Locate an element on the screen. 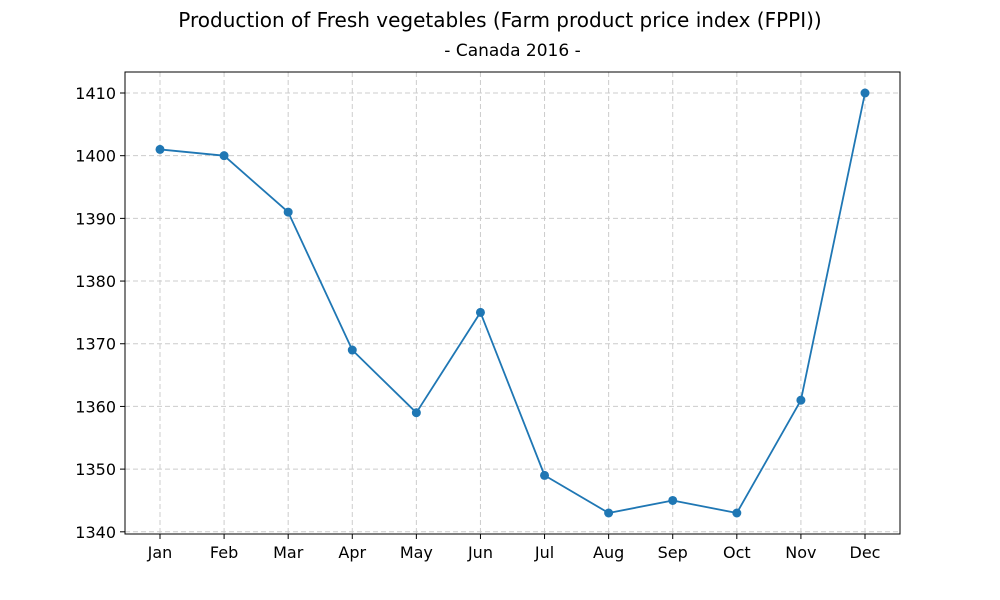 Image resolution: width=1000 pixels, height=600 pixels. data-point-feb is located at coordinates (224, 156).